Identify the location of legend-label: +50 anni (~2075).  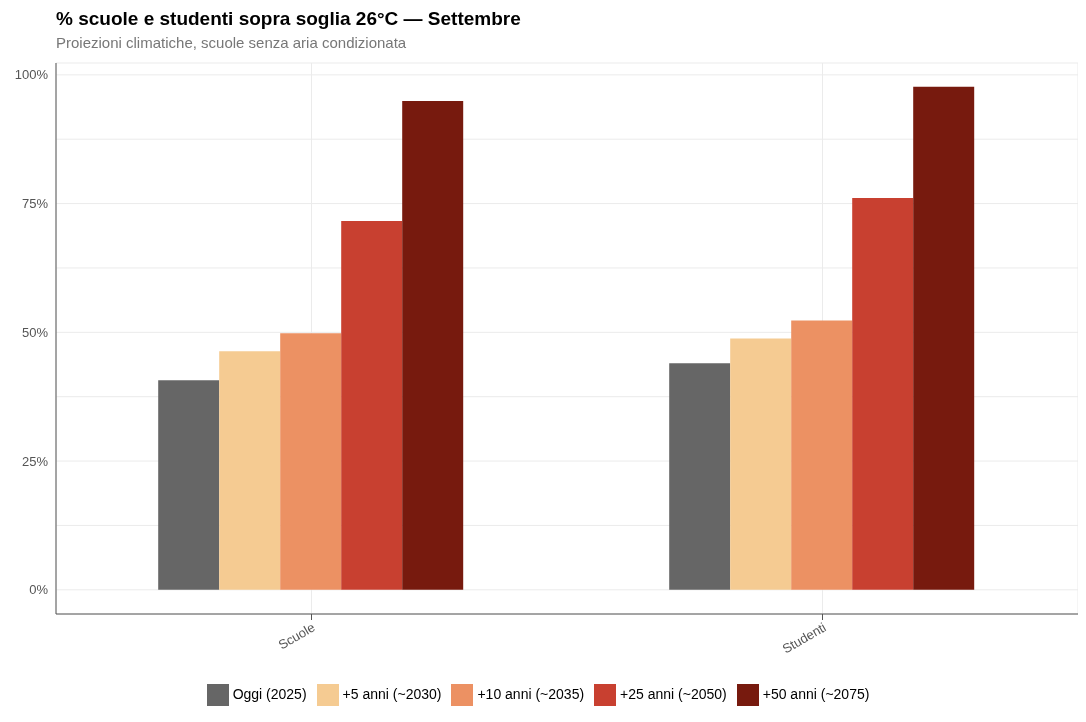
(816, 693).